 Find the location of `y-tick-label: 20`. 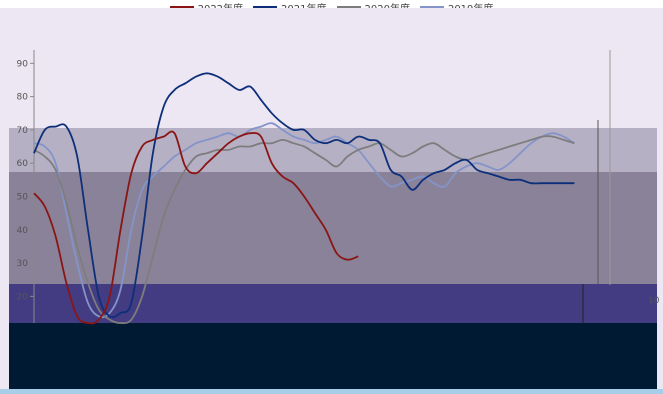

y-tick-label: 20 is located at coordinates (23, 297).